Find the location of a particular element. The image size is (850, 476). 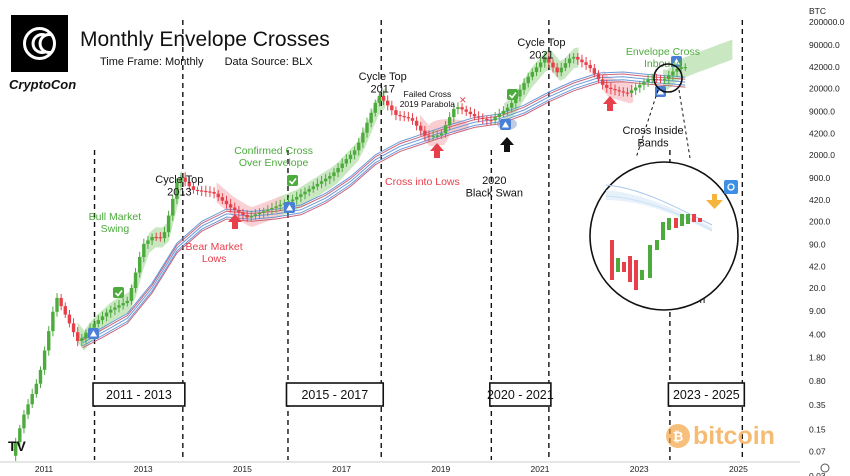

annotation-text: Black Swan is located at coordinates (494, 194).